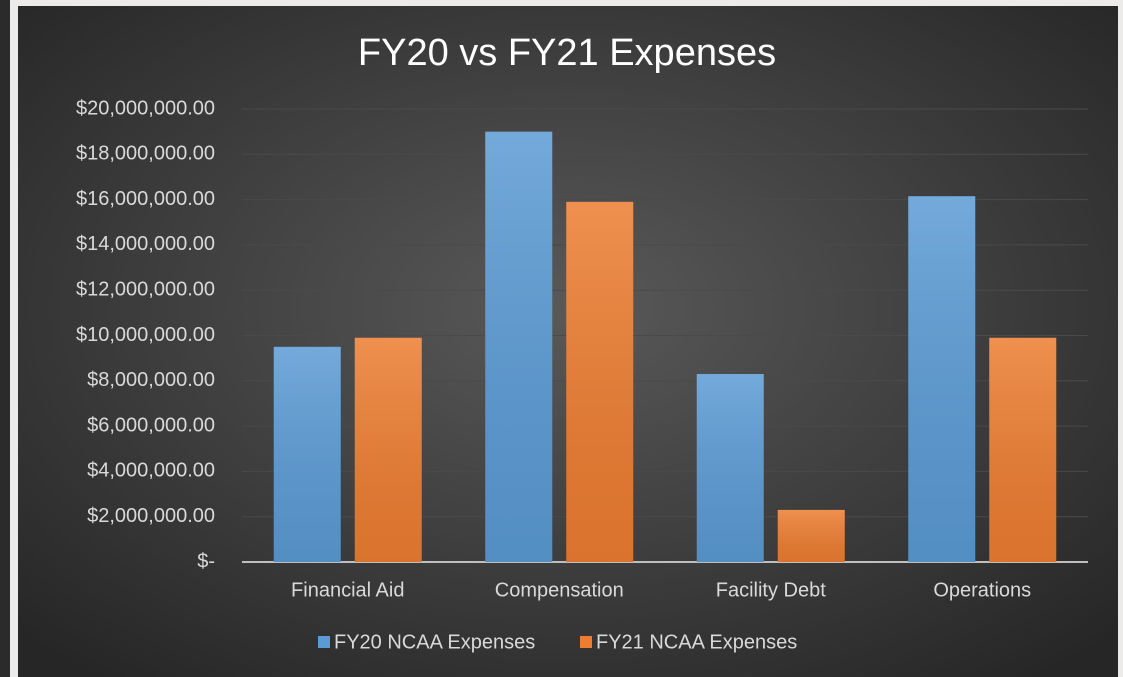 The height and width of the screenshot is (677, 1123). Describe the element at coordinates (151, 425) in the screenshot. I see `y-tick-label: $6,000,000.00` at that location.